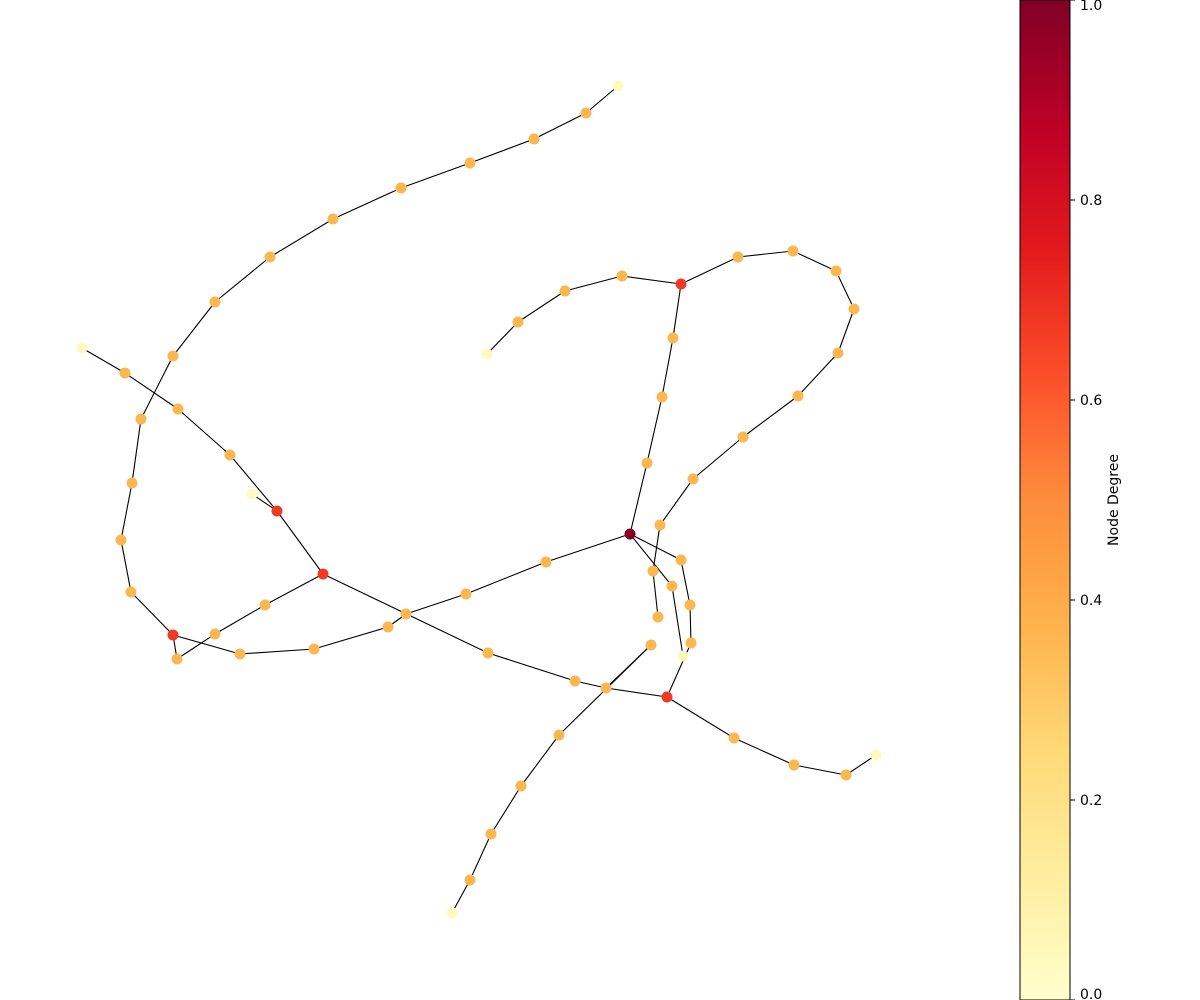 This screenshot has width=1200, height=1000. What do you see at coordinates (1091, 401) in the screenshot?
I see `colorbar-tick-label: 0.6` at bounding box center [1091, 401].